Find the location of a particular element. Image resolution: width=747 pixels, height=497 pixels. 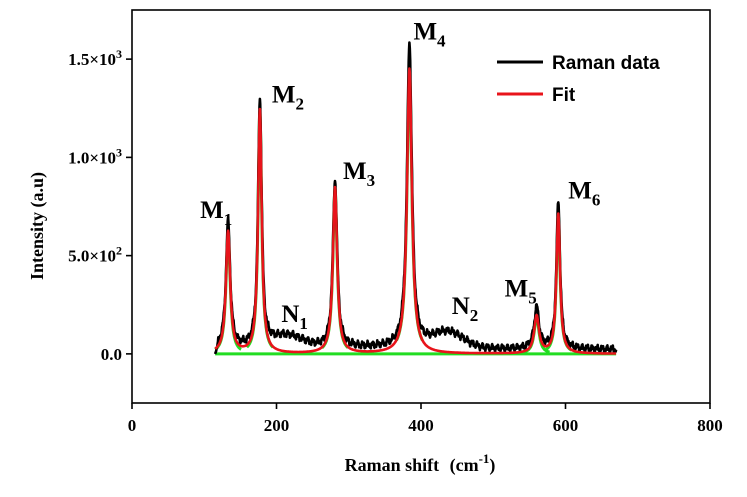

y-tick-label: 1.5×10³ is located at coordinates (95, 58).